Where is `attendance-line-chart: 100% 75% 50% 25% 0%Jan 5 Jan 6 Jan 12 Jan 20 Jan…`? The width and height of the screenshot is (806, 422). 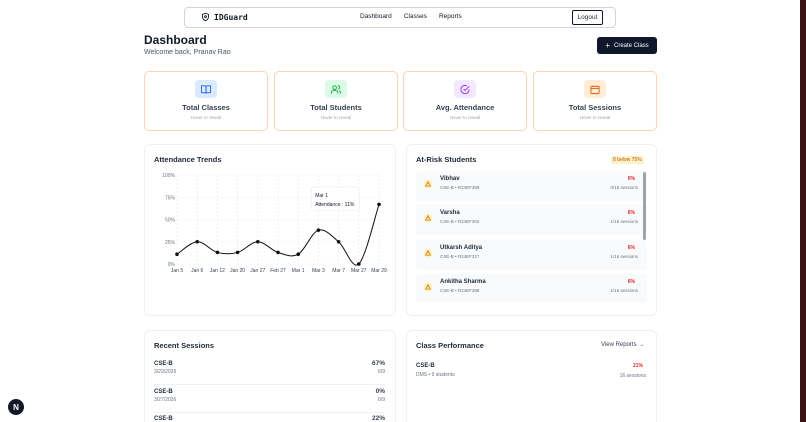
attendance-line-chart: 100% 75% 50% 25% 0%Jan 5 Jan 6 Jan 12 Jan 20 Jan… is located at coordinates (270, 223).